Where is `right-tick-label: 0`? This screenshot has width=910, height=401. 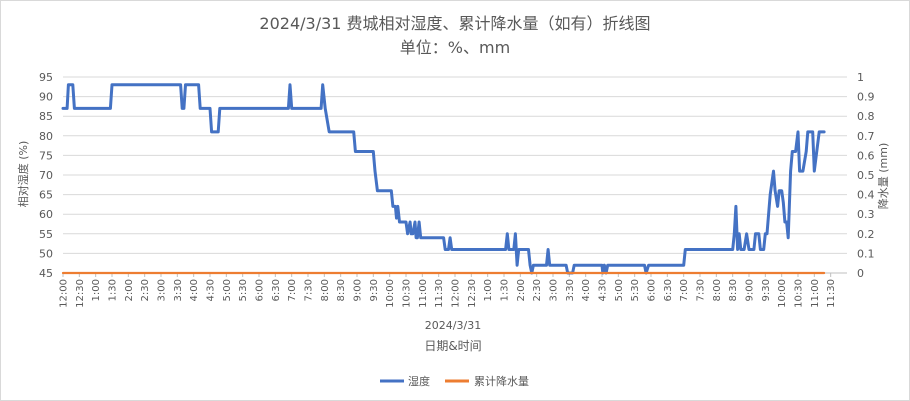
right-tick-label: 0 is located at coordinates (860, 273).